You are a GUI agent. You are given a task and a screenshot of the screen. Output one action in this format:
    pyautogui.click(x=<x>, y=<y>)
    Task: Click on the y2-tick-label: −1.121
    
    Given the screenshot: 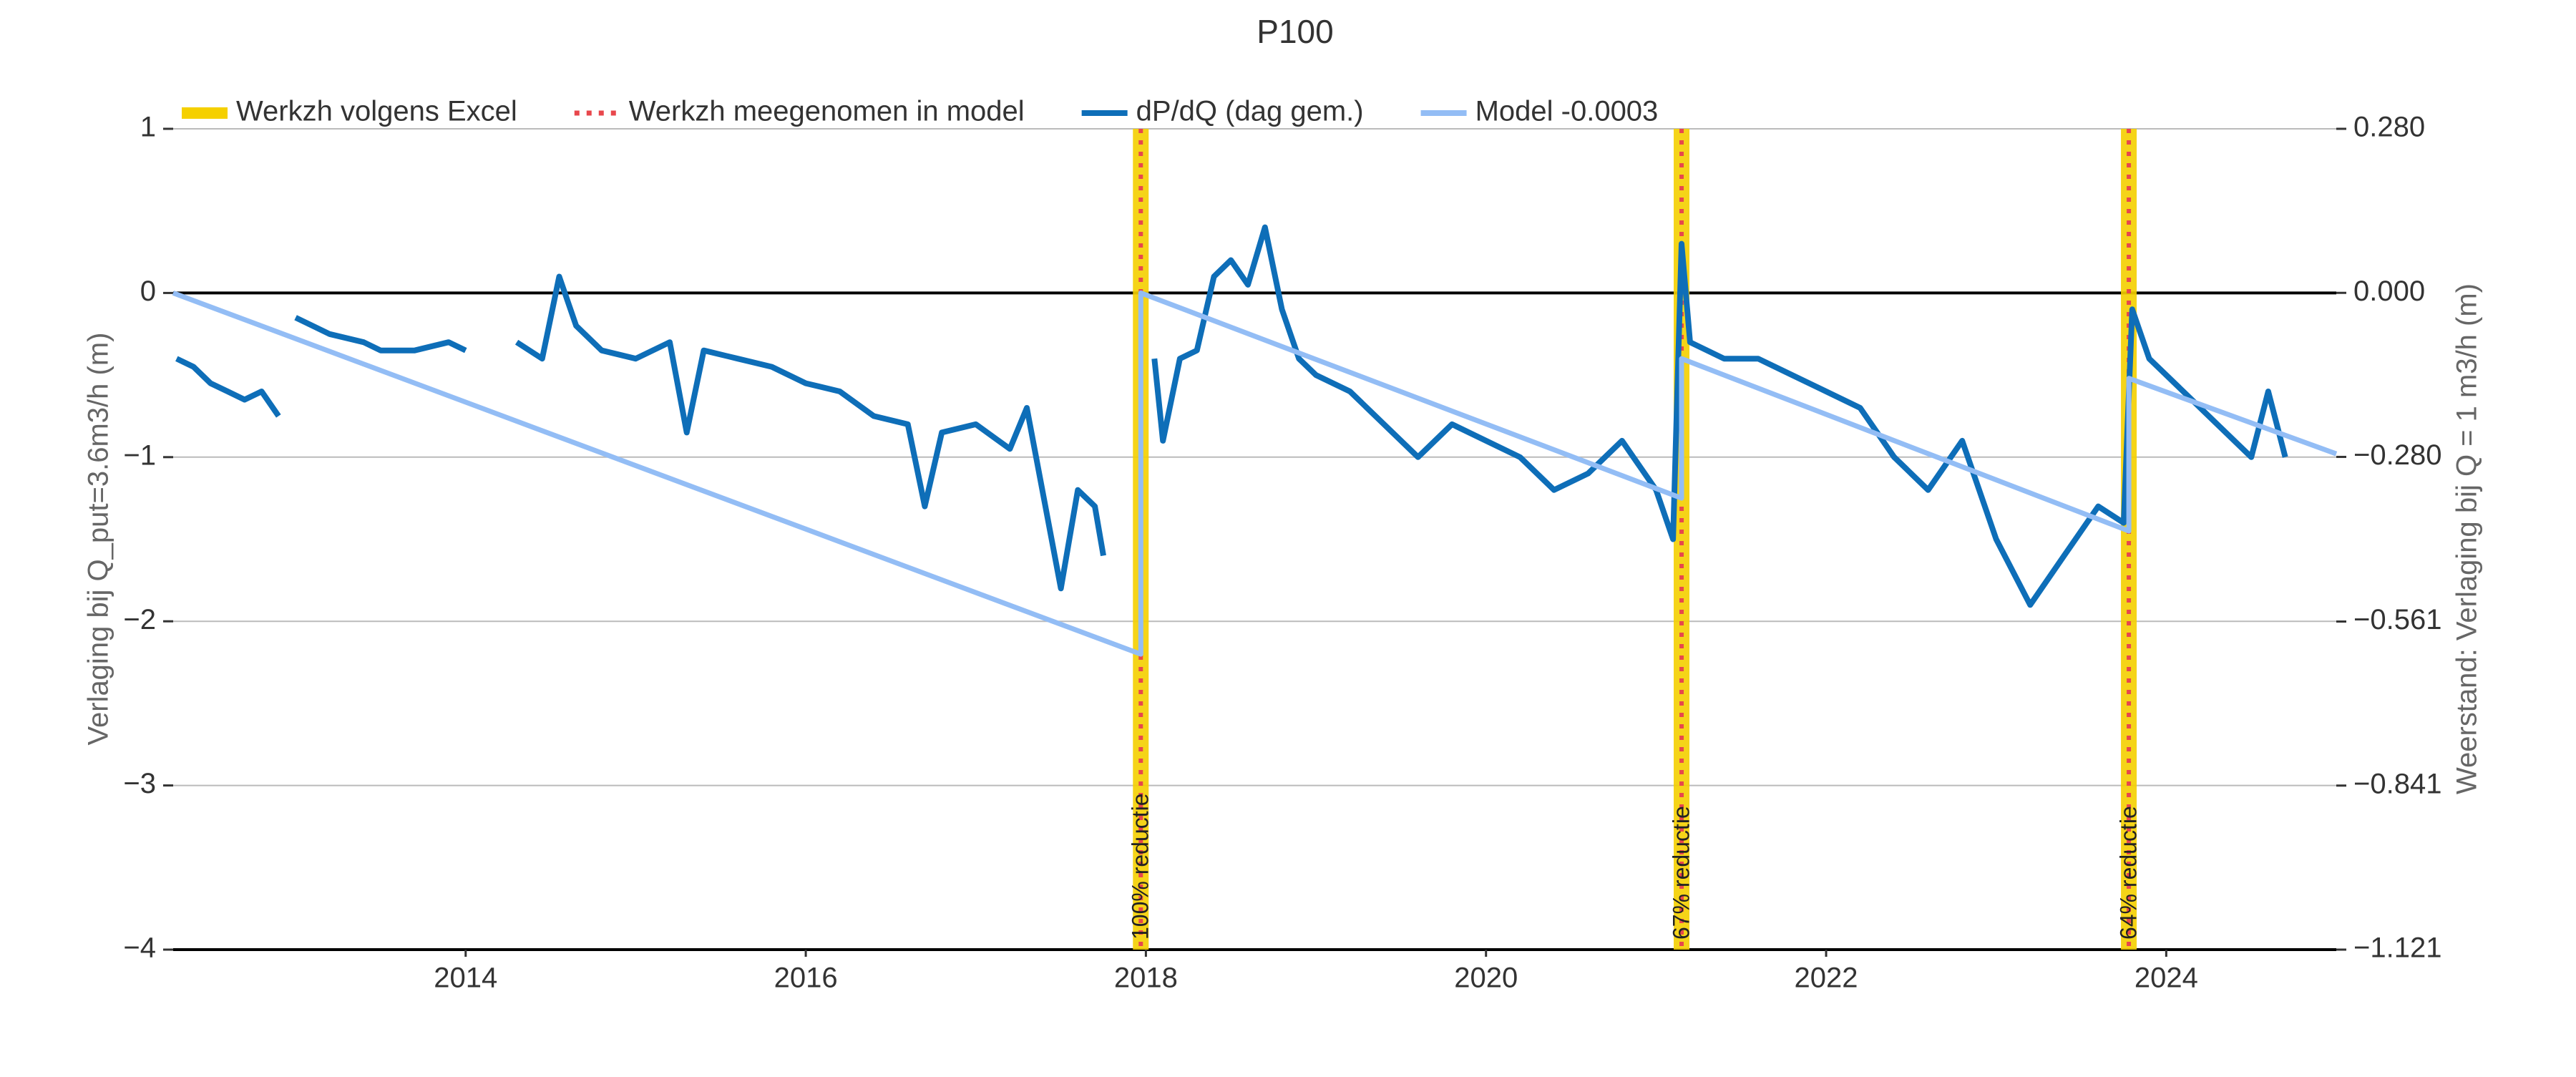 What is the action you would take?
    pyautogui.click(x=2397, y=948)
    